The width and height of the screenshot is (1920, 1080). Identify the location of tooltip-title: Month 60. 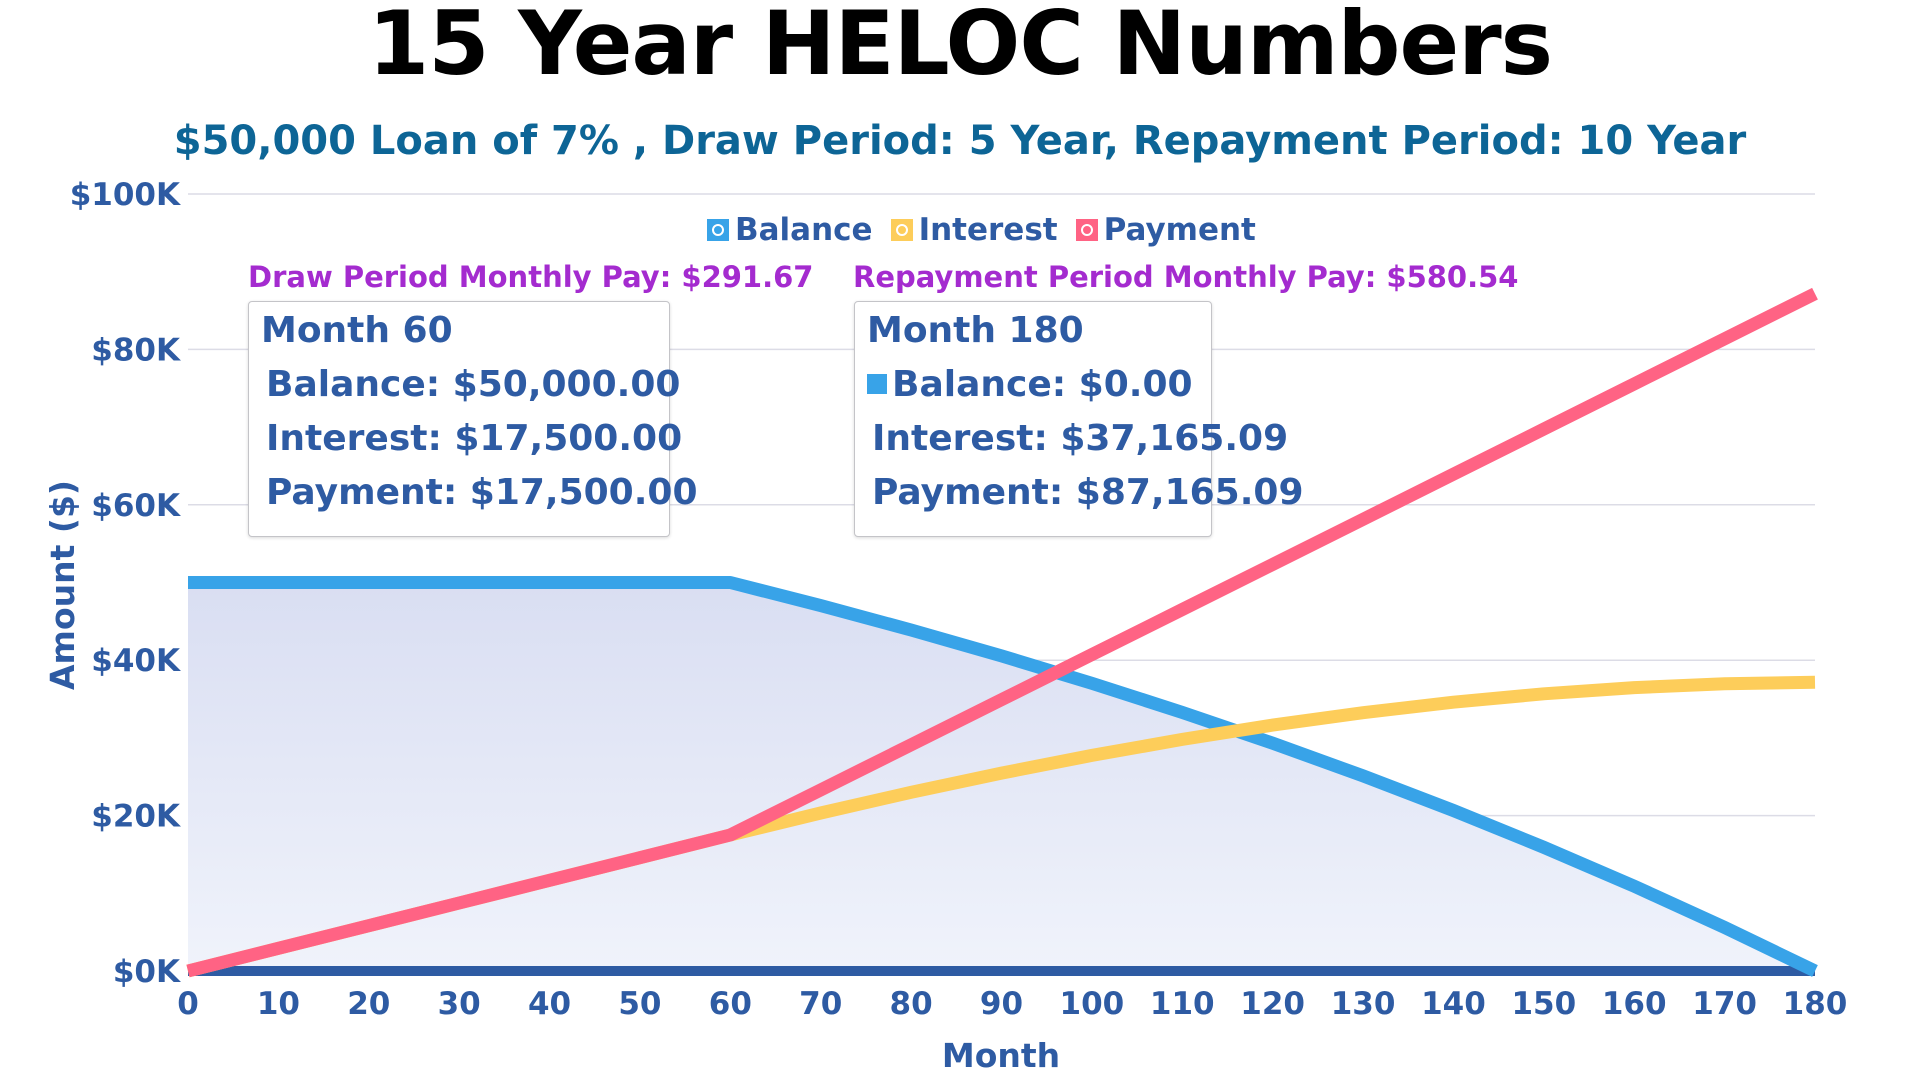
(357, 330).